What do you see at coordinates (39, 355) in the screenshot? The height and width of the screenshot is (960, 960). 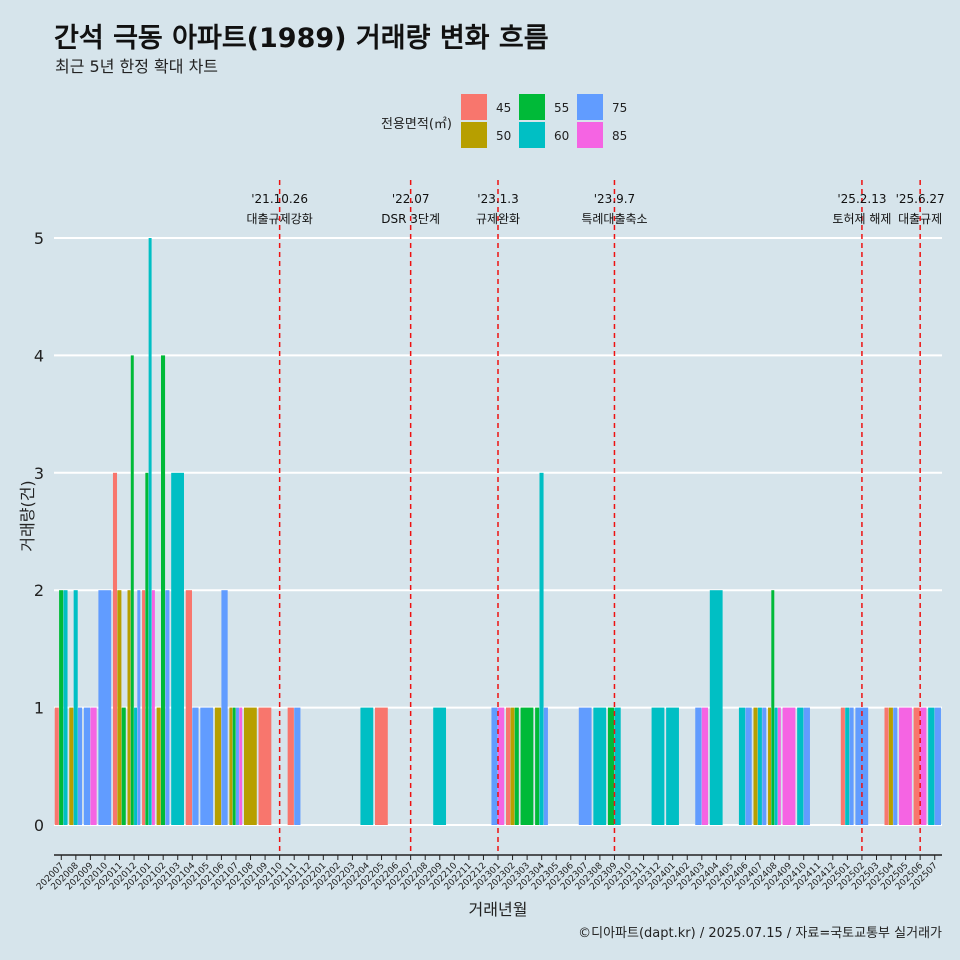 I see `y-tick-label: 4` at bounding box center [39, 355].